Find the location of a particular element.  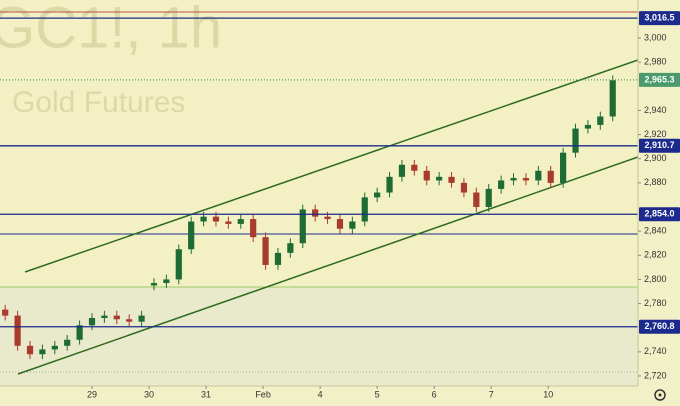

y-tick-label: 2,900 is located at coordinates (655, 158).